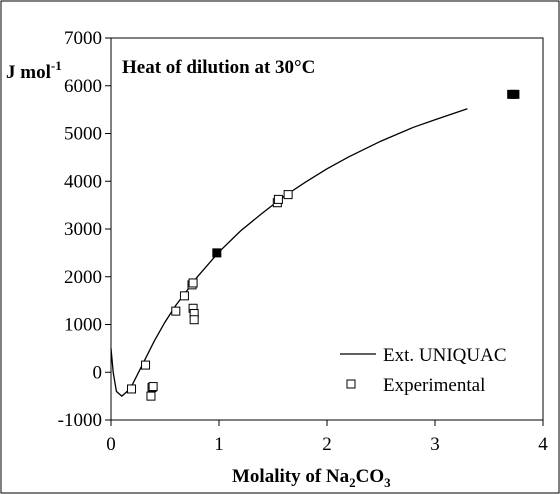 The width and height of the screenshot is (560, 494). What do you see at coordinates (98, 372) in the screenshot?
I see `y-tick-label: 0` at bounding box center [98, 372].